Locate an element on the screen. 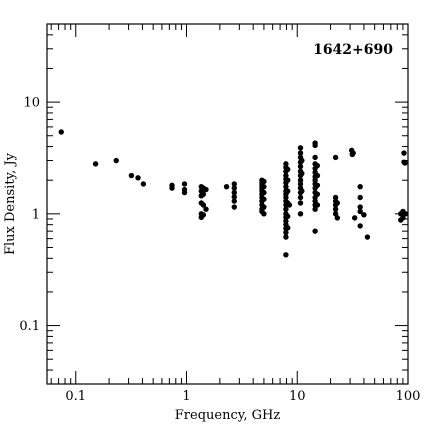  x-tick-label: 10 is located at coordinates (297, 396).